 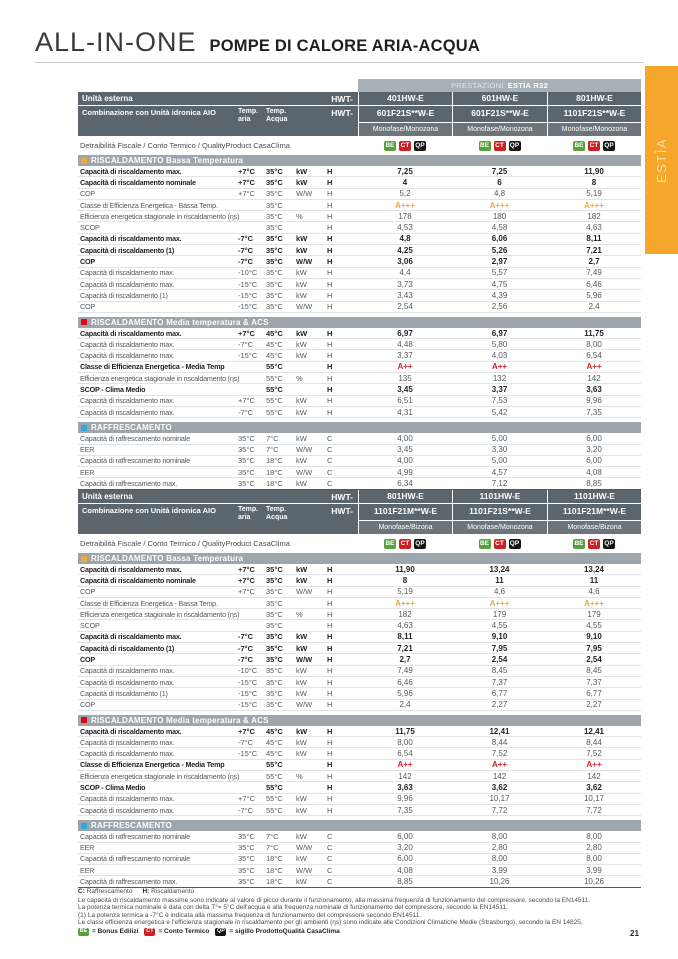 What do you see at coordinates (248, 705) in the screenshot?
I see `temp-aria-value: -15°C` at bounding box center [248, 705].